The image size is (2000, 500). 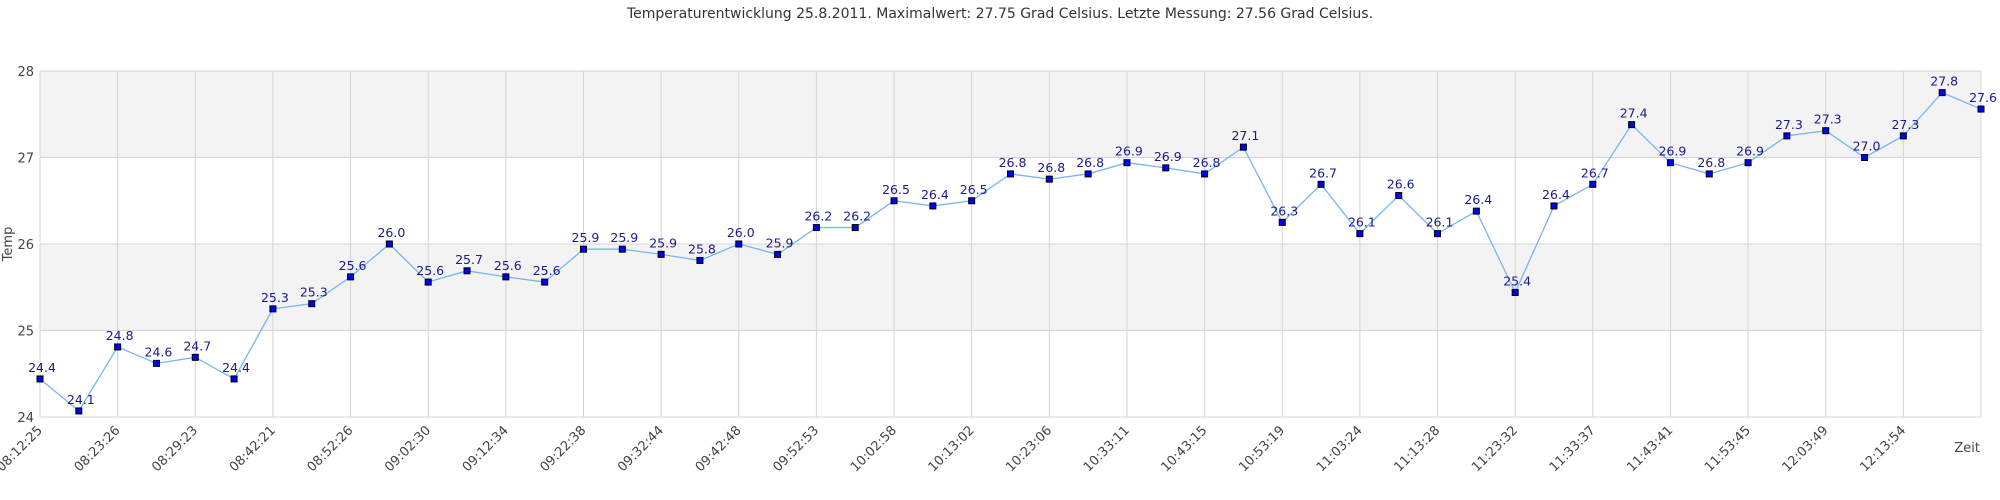 I want to click on data-label: 27.1, so click(x=1245, y=135).